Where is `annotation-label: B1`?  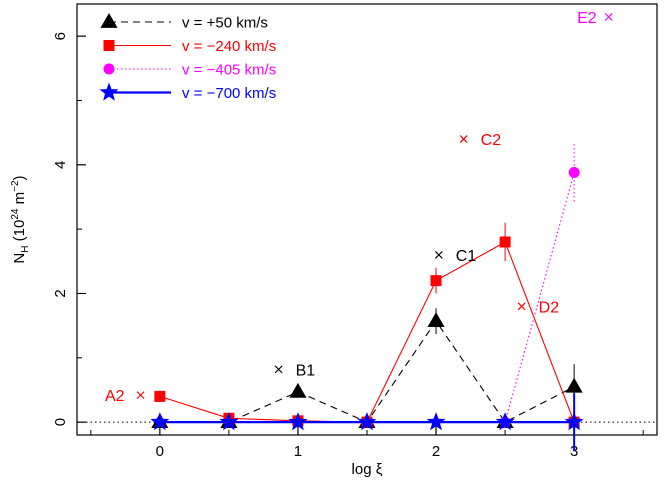 annotation-label: B1 is located at coordinates (306, 370).